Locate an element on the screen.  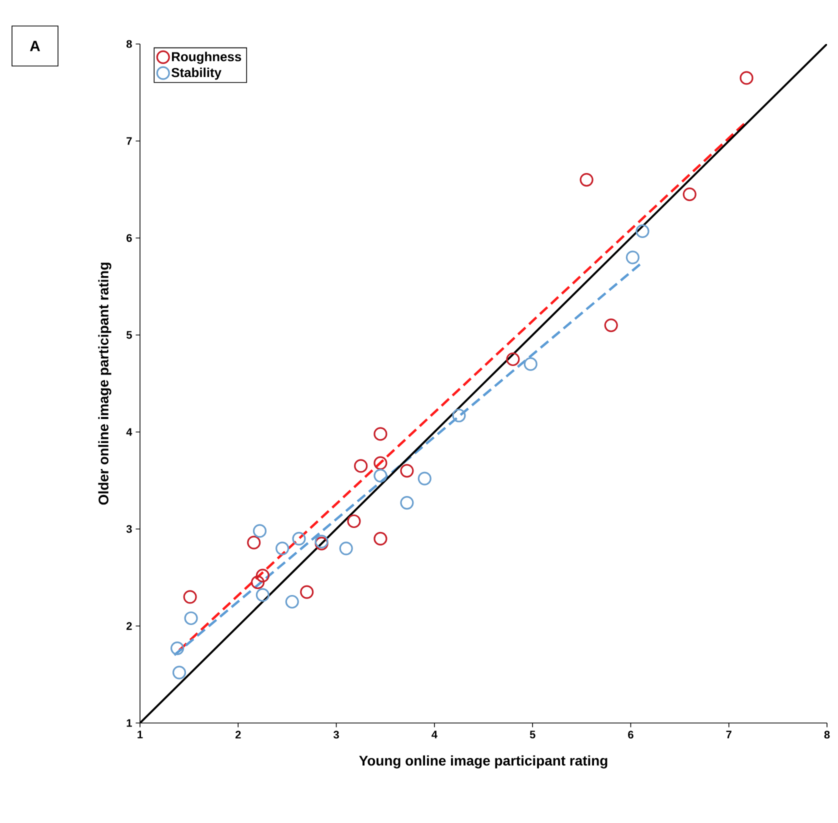
legend-label: Roughness is located at coordinates (207, 58).